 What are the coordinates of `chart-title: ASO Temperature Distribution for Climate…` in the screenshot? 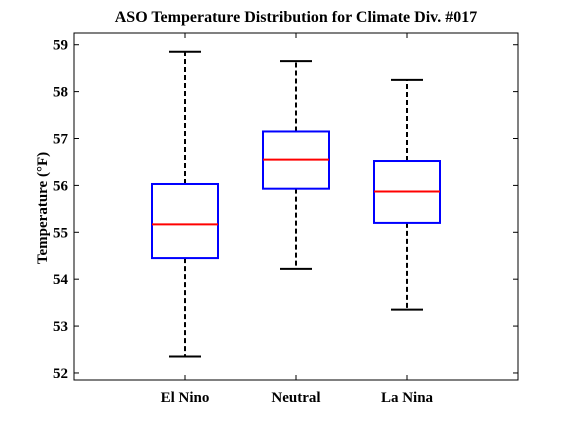 It's located at (296, 17).